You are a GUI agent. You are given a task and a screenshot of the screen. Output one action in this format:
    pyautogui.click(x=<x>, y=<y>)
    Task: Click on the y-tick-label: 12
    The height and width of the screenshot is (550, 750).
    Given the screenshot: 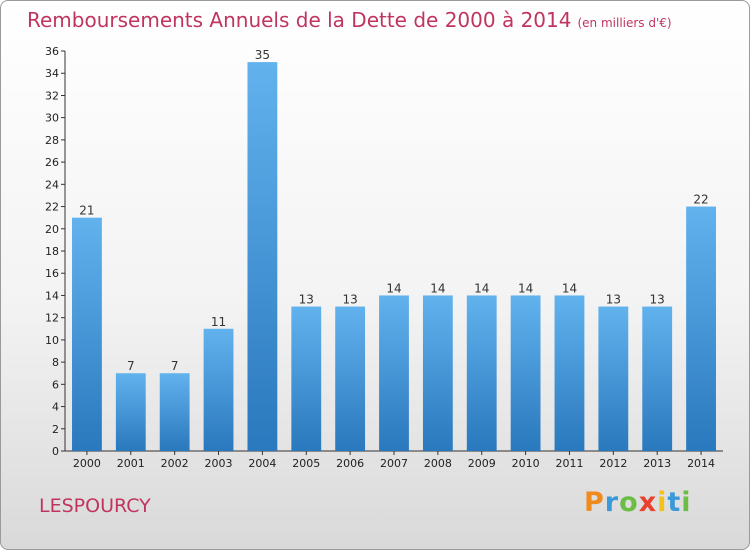 What is the action you would take?
    pyautogui.click(x=52, y=318)
    